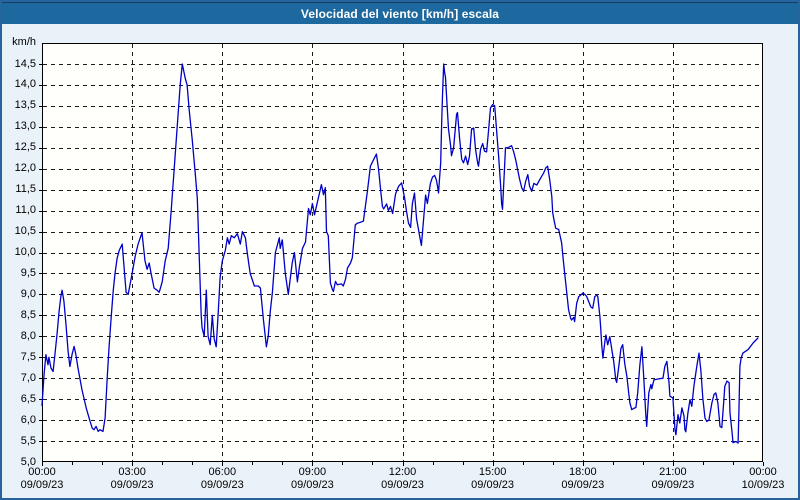  What do you see at coordinates (25, 189) in the screenshot?
I see `y-tick-label: 11,5` at bounding box center [25, 189].